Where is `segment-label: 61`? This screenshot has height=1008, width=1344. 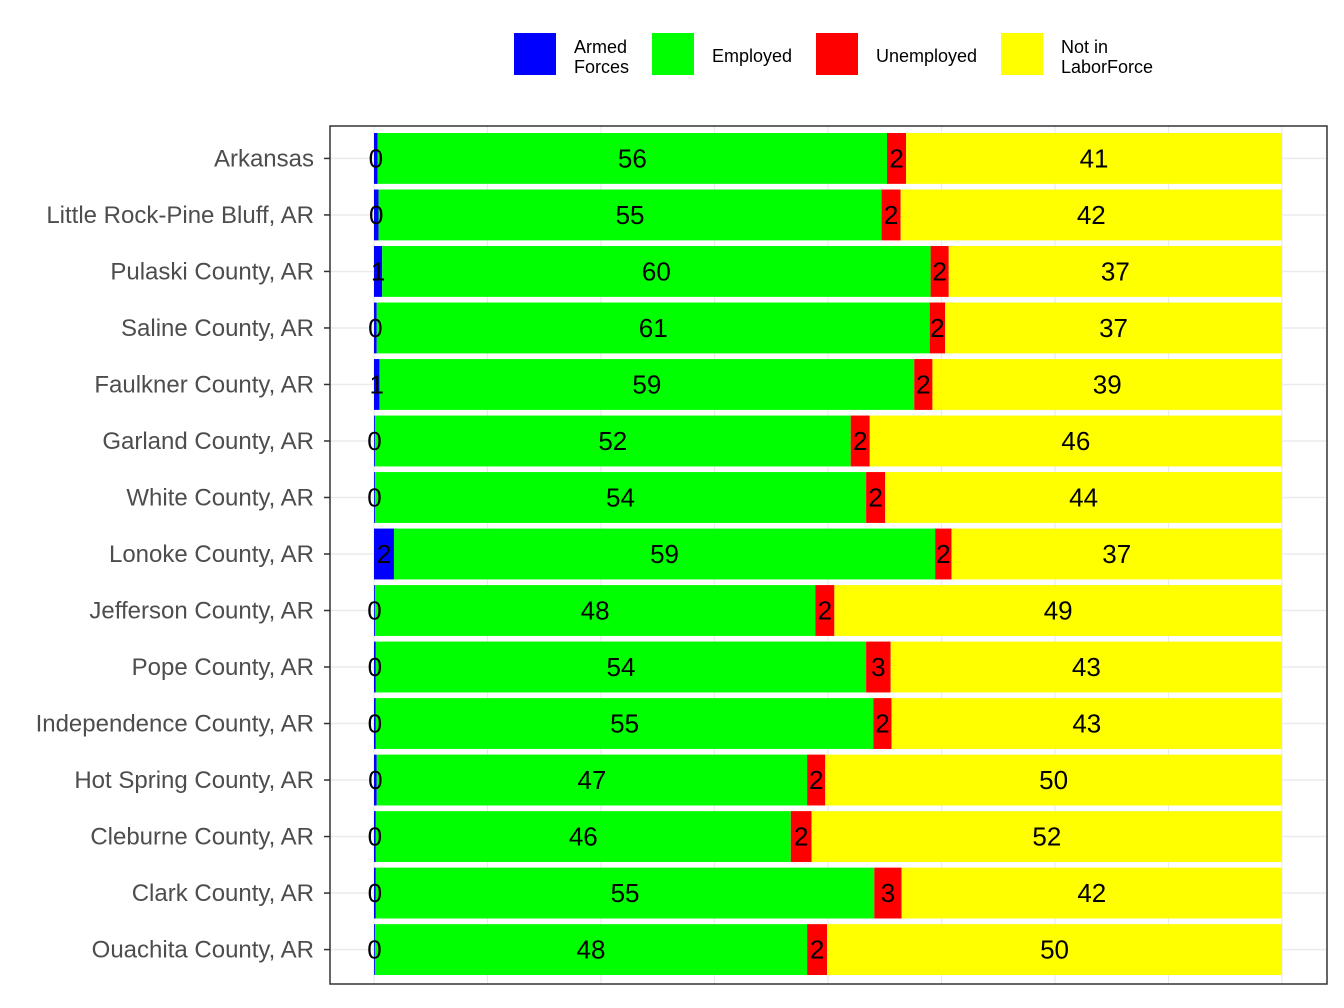
segment-label: 61 is located at coordinates (653, 328).